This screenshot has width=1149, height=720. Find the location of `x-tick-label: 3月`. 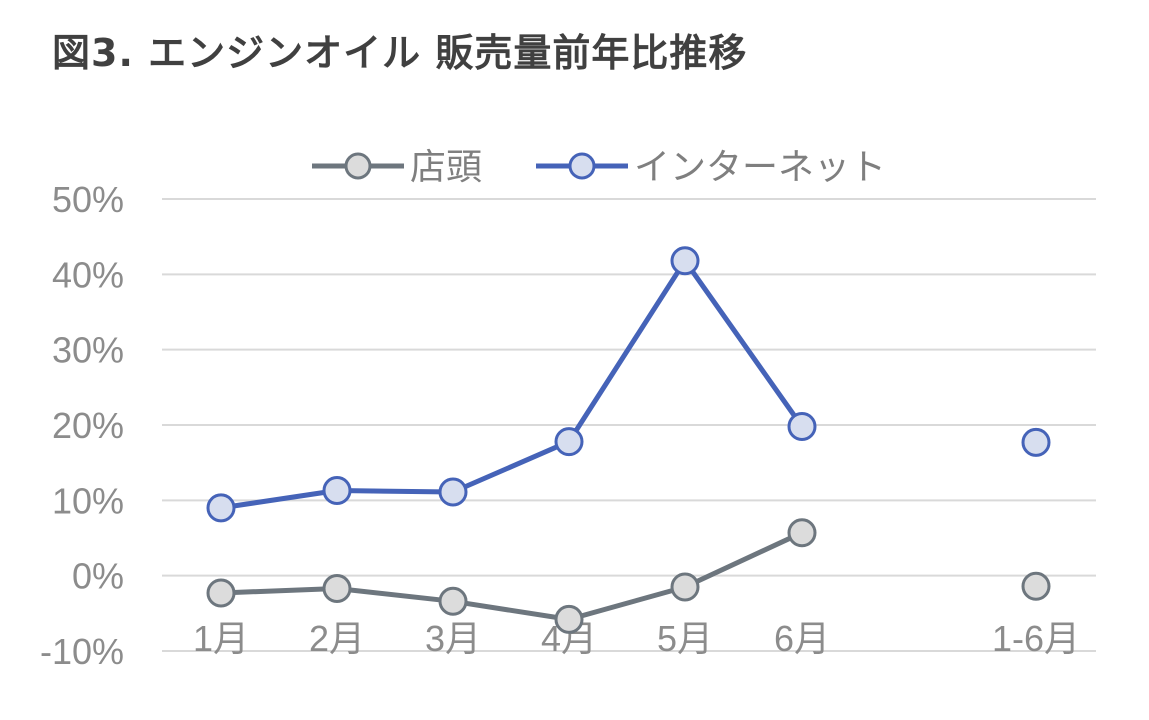

x-tick-label: 3月 is located at coordinates (453, 638).